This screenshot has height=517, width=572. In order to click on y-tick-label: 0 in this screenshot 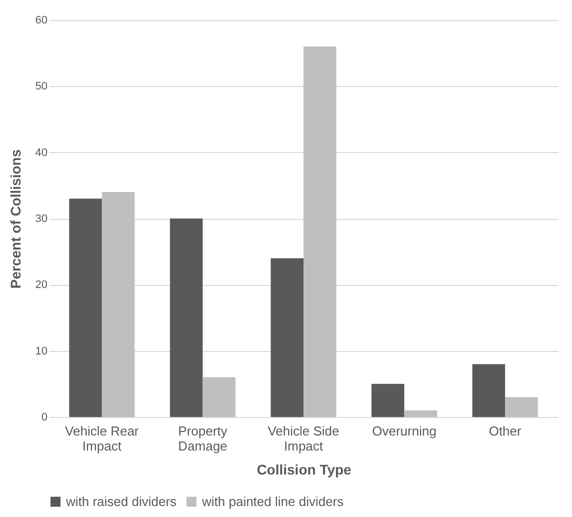, I will do `click(44, 418)`.